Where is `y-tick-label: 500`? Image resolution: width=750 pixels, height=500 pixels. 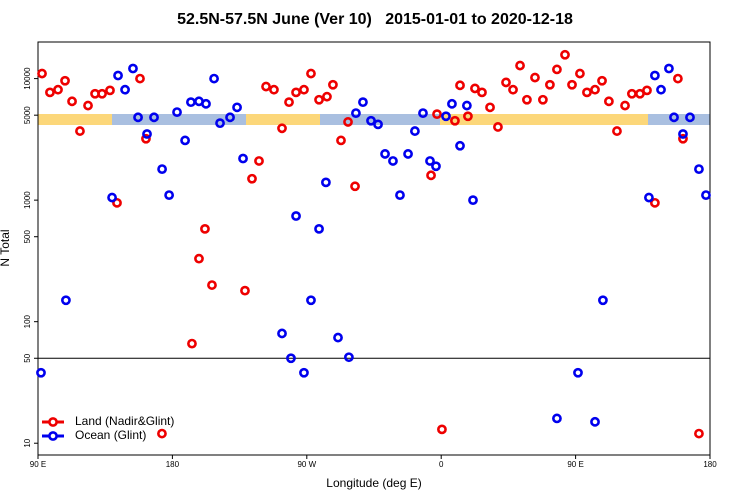
y-tick-label: 500 is located at coordinates (27, 237).